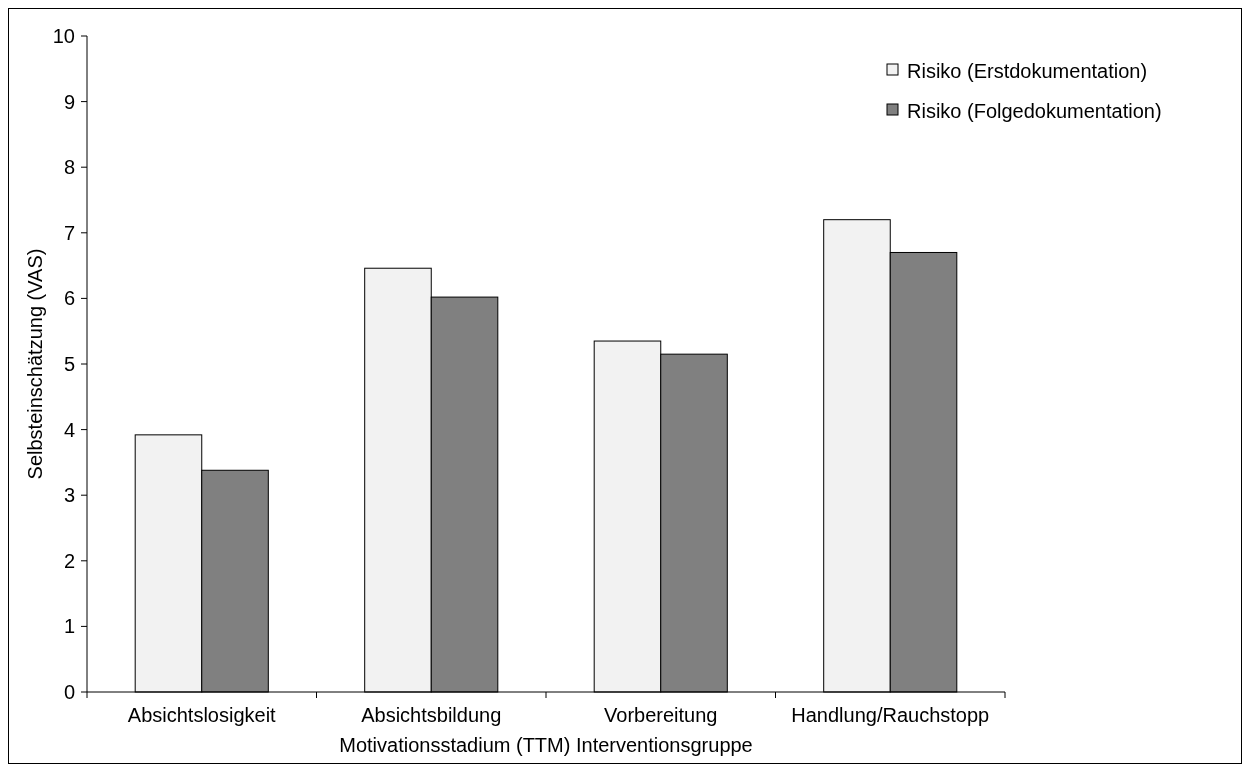 The height and width of the screenshot is (772, 1250). What do you see at coordinates (1034, 111) in the screenshot?
I see `legend-label: Risiko (Folgedokumentation)` at bounding box center [1034, 111].